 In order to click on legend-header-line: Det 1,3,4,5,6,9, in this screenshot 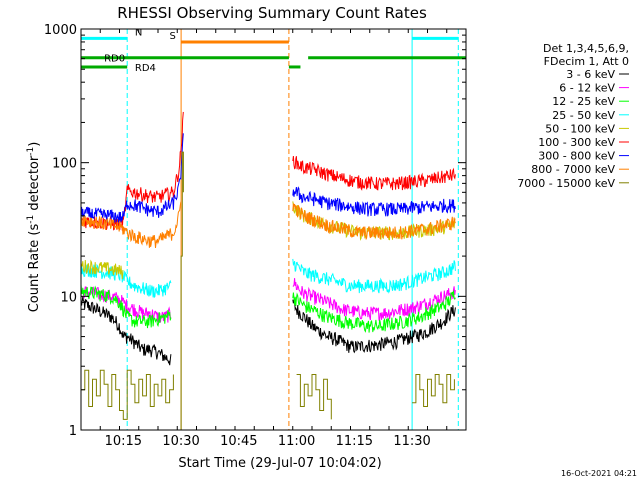, I will do `click(586, 48)`.